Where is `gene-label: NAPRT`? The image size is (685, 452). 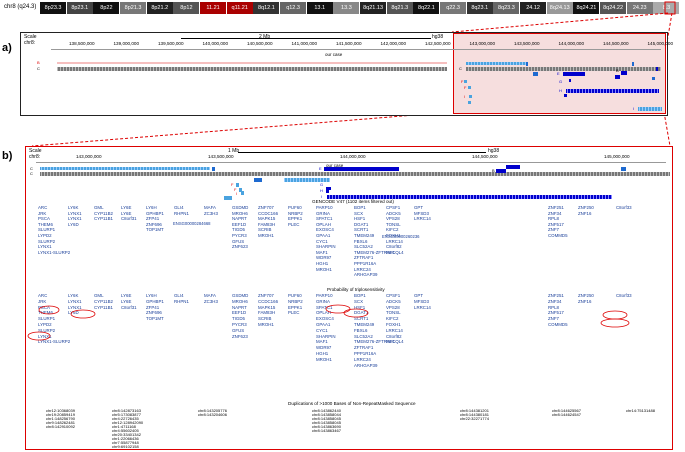
gene-label: NAPRT is located at coordinates (239, 219).